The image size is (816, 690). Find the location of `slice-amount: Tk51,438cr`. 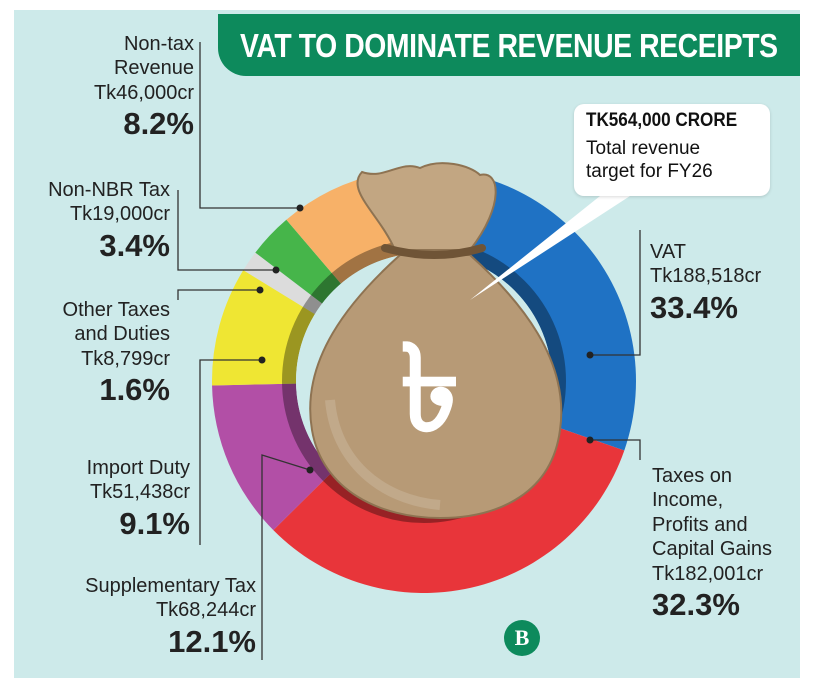

slice-amount: Tk51,438cr is located at coordinates (139, 492).